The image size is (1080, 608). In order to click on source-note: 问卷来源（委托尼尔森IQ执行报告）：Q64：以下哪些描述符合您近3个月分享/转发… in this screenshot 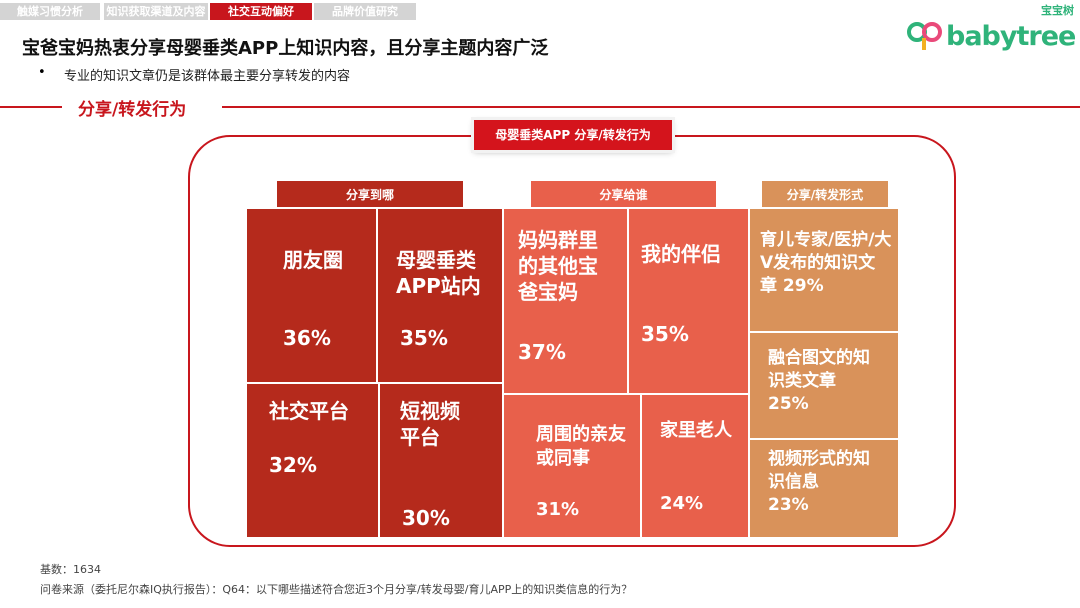, I will do `click(336, 589)`.